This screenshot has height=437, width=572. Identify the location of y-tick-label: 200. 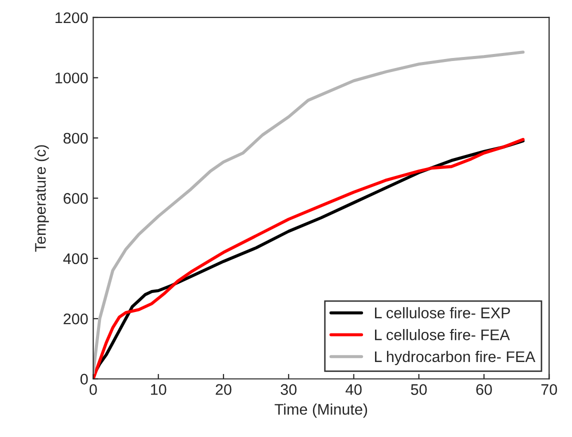
(76, 319).